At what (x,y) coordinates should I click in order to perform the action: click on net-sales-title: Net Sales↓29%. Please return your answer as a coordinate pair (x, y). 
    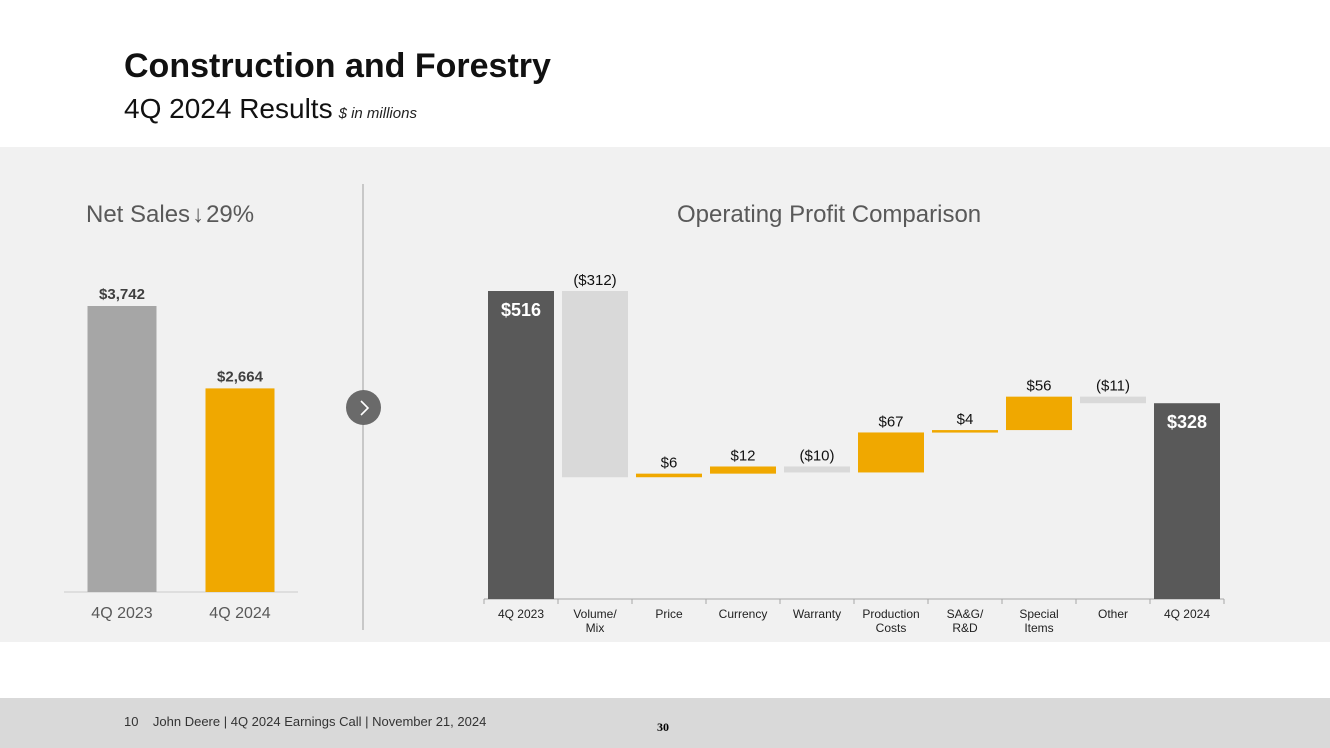
    Looking at the image, I should click on (170, 215).